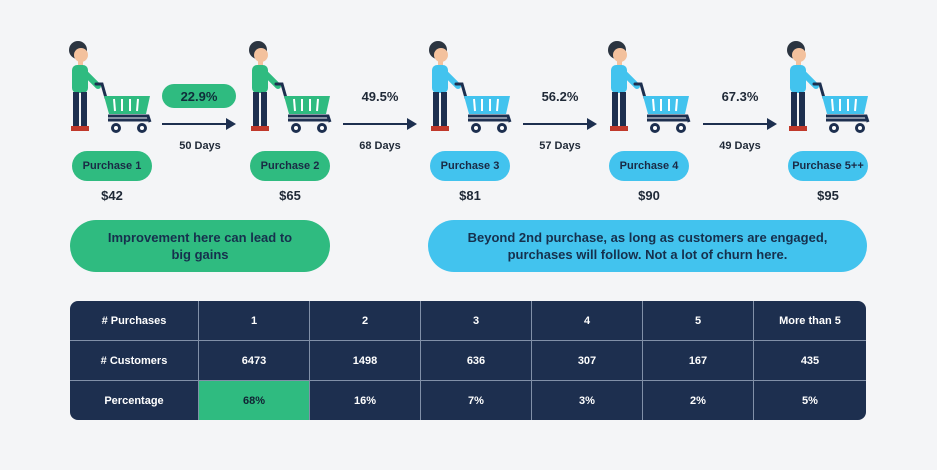 The image size is (937, 470). I want to click on table-row-percentage: Percentage 68% 16% 7% 3% 2% 5%, so click(468, 400).